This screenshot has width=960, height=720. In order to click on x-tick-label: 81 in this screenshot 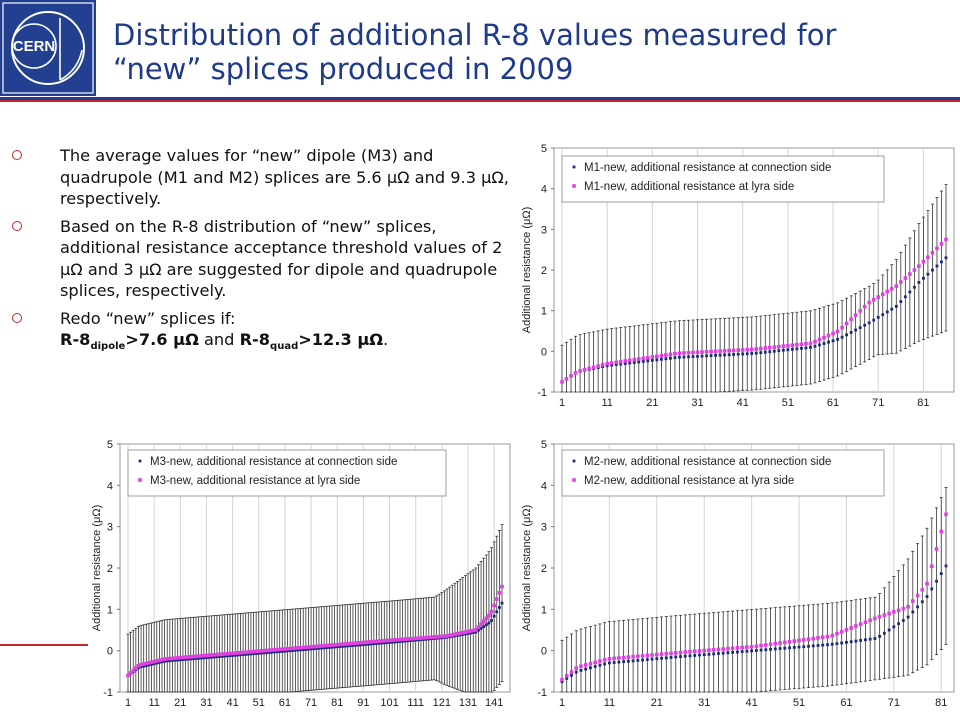, I will do `click(337, 703)`.